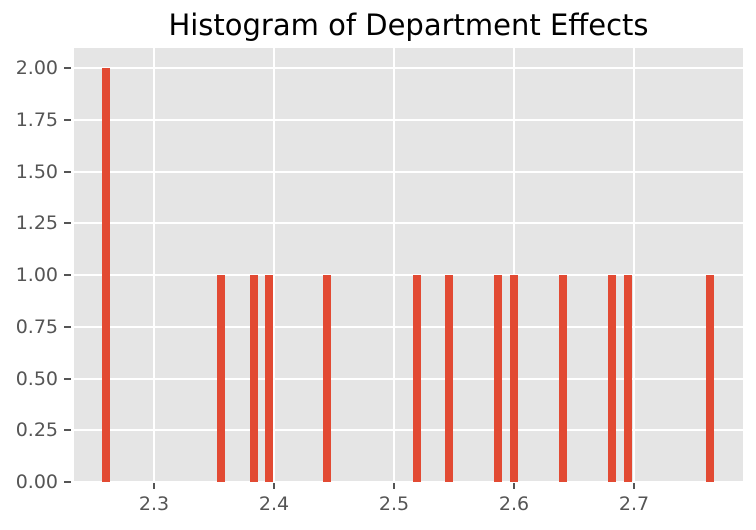 The height and width of the screenshot is (530, 756). Describe the element at coordinates (36, 223) in the screenshot. I see `y-tick-label: 1.25` at that location.